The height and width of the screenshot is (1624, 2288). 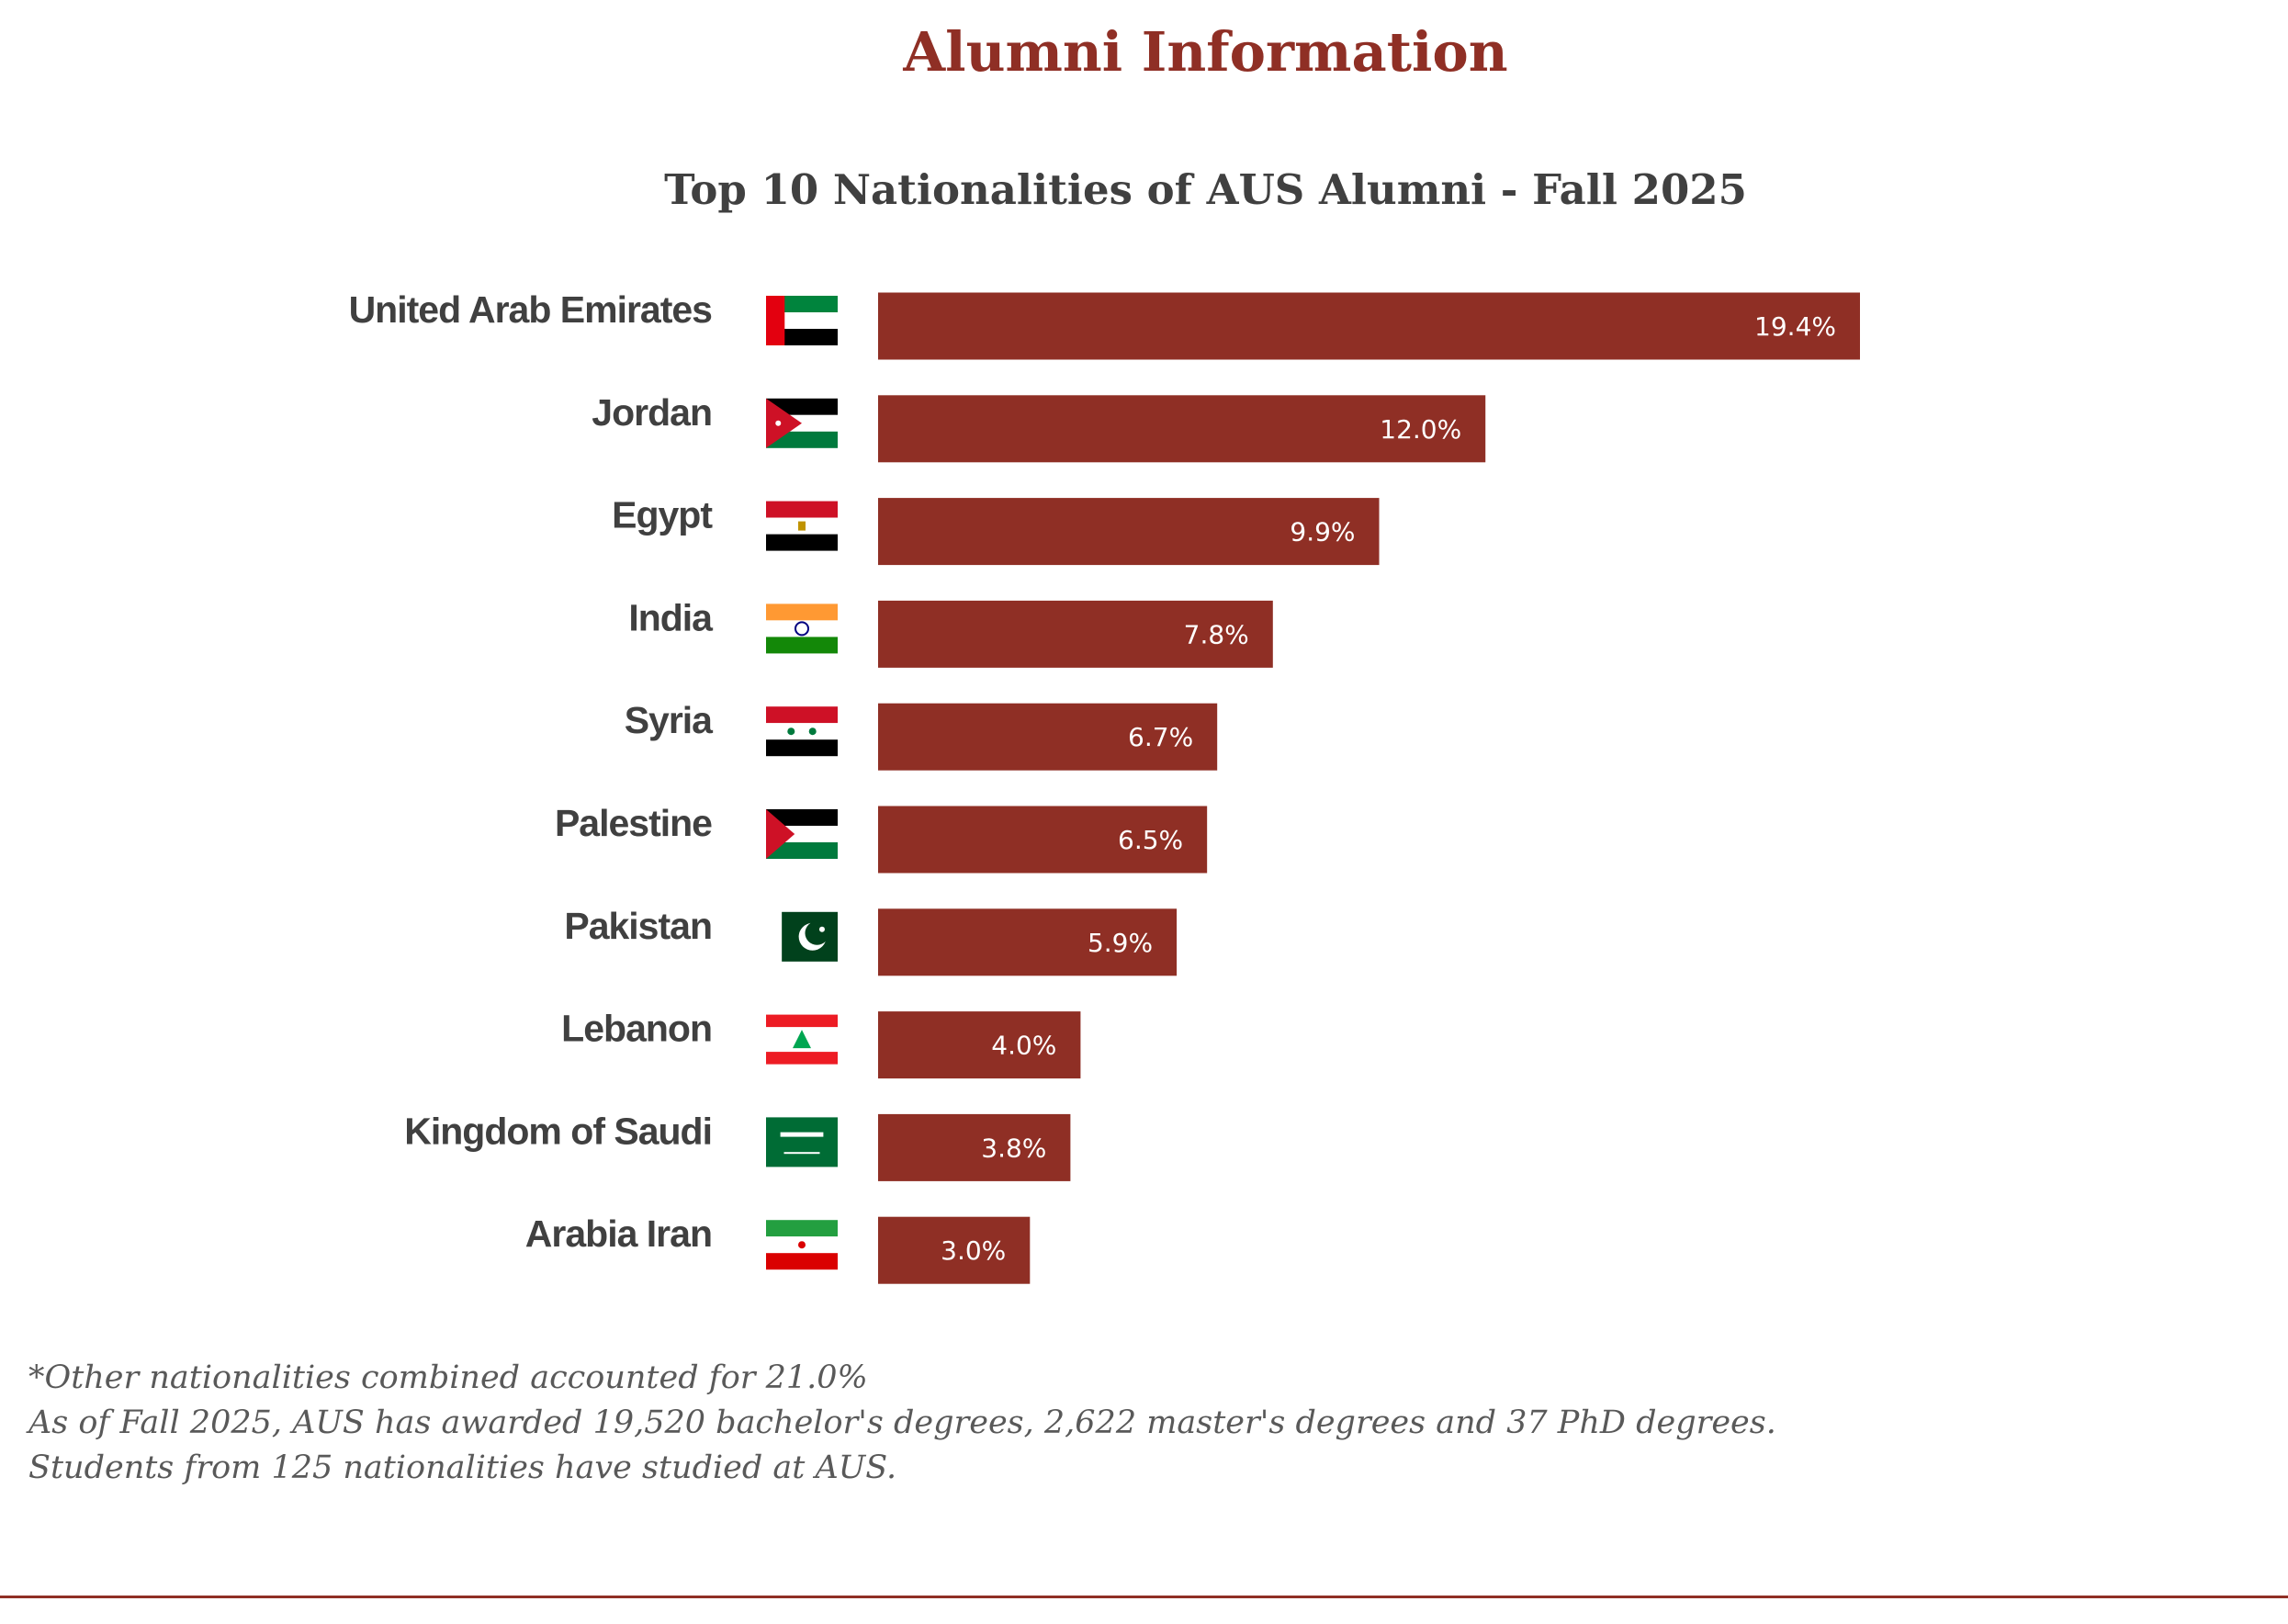 What do you see at coordinates (1205, 52) in the screenshot?
I see `page-title: Alumni Information` at bounding box center [1205, 52].